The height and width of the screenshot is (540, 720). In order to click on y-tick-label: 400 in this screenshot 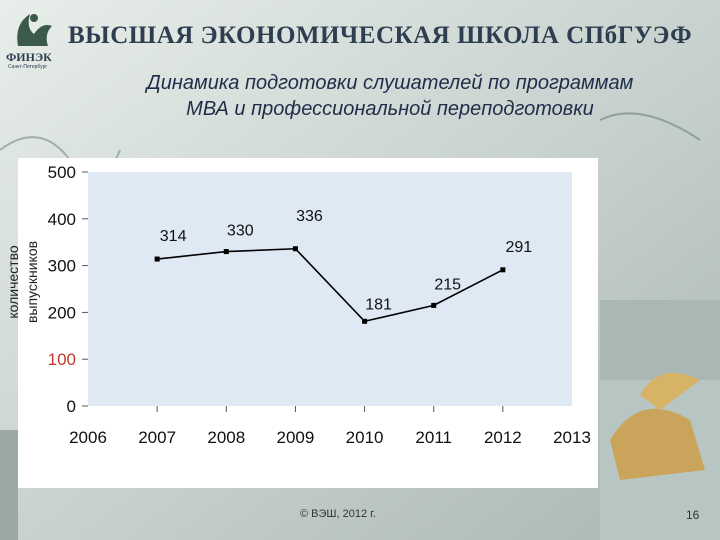, I will do `click(62, 219)`.